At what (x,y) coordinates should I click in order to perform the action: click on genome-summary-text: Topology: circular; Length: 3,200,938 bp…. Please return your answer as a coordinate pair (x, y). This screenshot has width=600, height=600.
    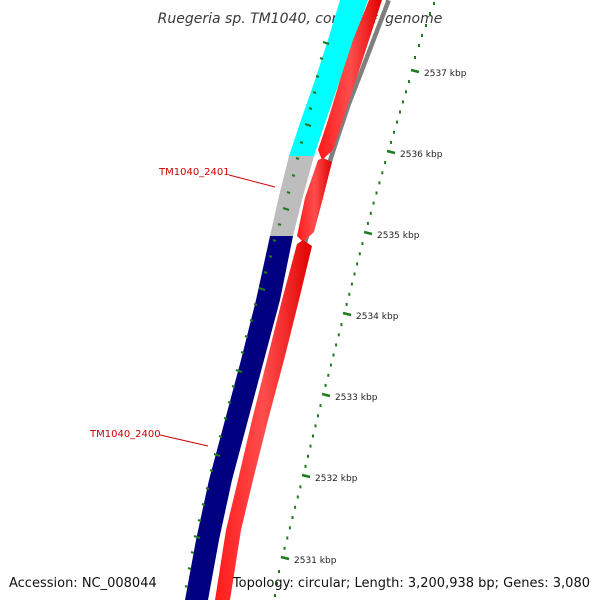
    Looking at the image, I should click on (411, 583).